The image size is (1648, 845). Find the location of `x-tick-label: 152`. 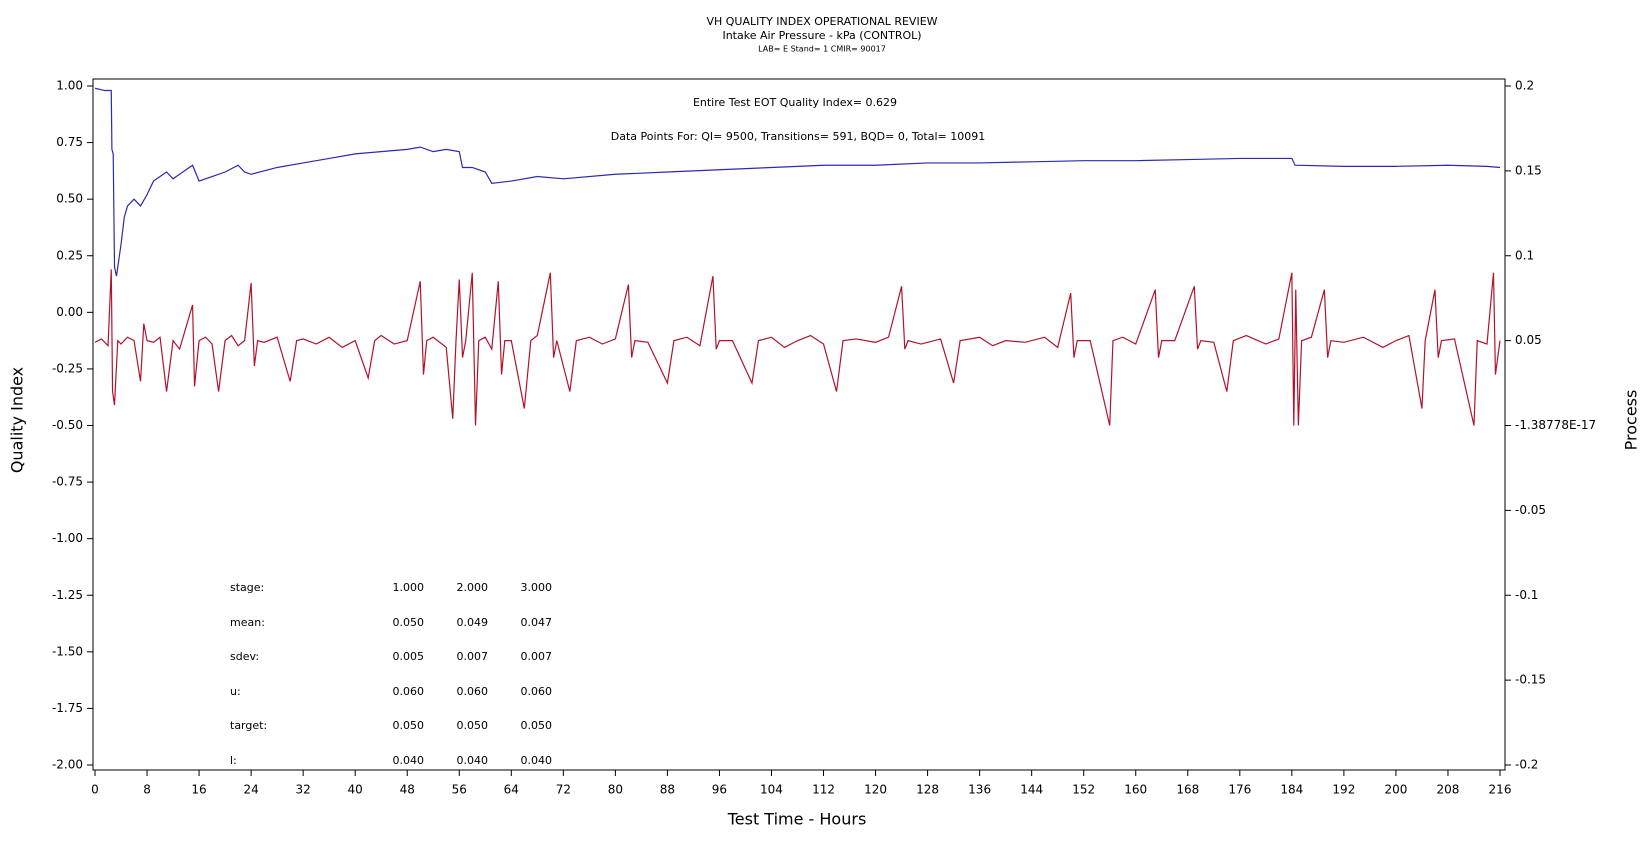

x-tick-label: 152 is located at coordinates (1083, 790).